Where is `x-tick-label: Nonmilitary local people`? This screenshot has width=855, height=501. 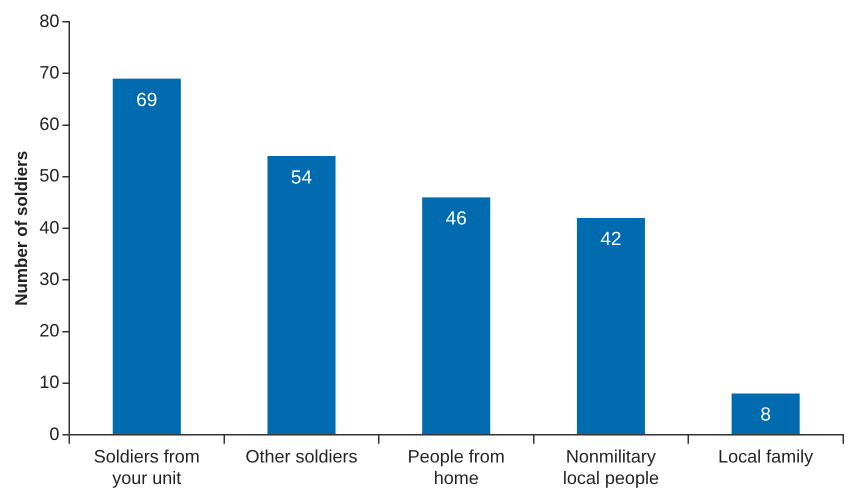
x-tick-label: Nonmilitary local people is located at coordinates (610, 467).